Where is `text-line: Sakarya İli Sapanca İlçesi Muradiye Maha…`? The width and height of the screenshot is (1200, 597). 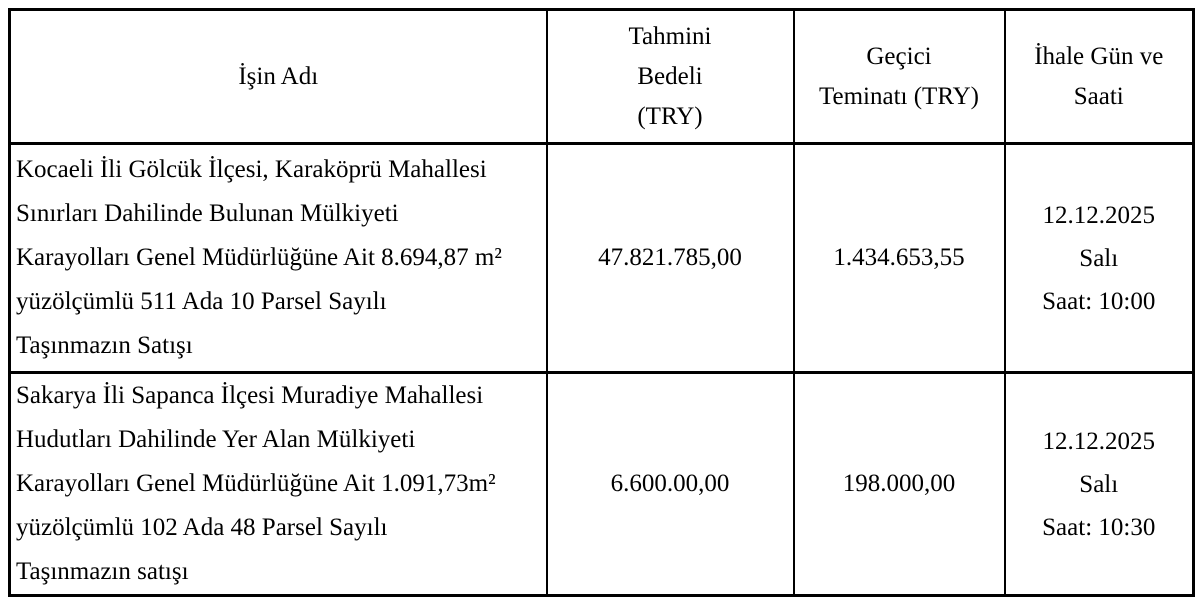
text-line: Sakarya İli Sapanca İlçesi Muradiye Maha… is located at coordinates (250, 395).